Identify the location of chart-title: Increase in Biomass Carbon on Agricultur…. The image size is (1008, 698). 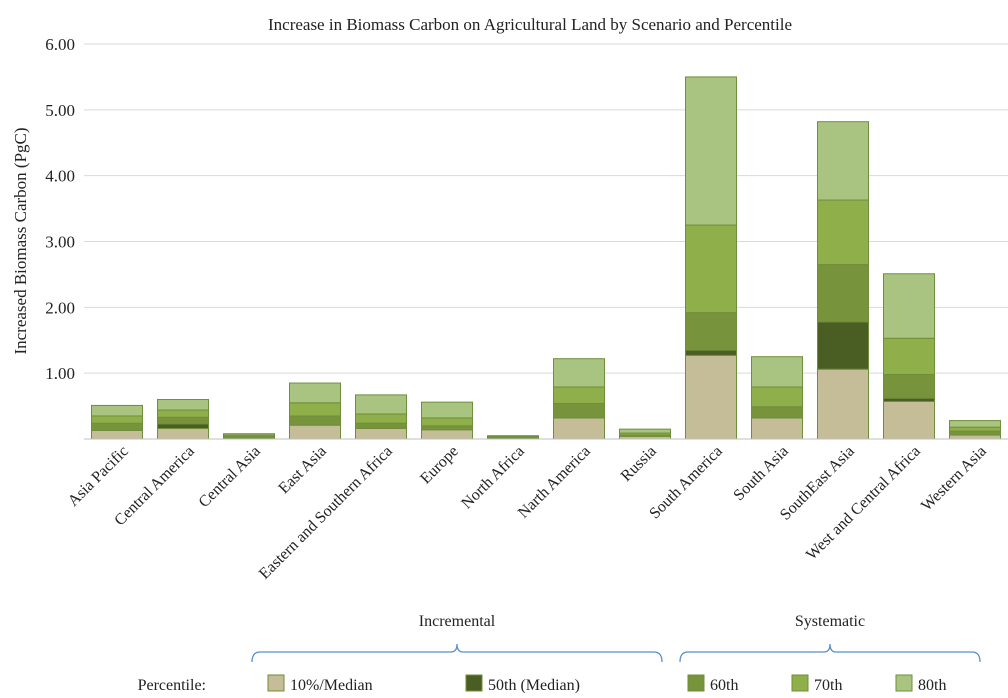
(530, 24).